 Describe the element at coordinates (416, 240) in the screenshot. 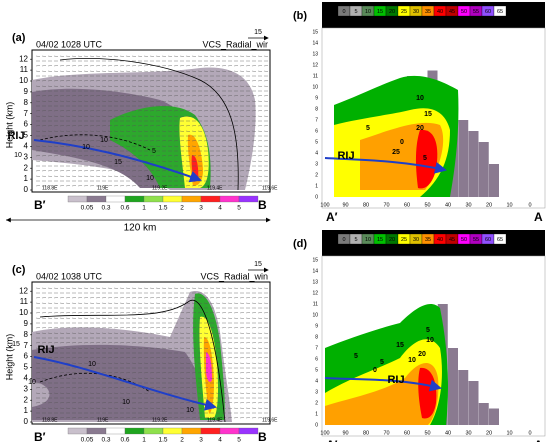

I see `colorbar-label: 30` at that location.